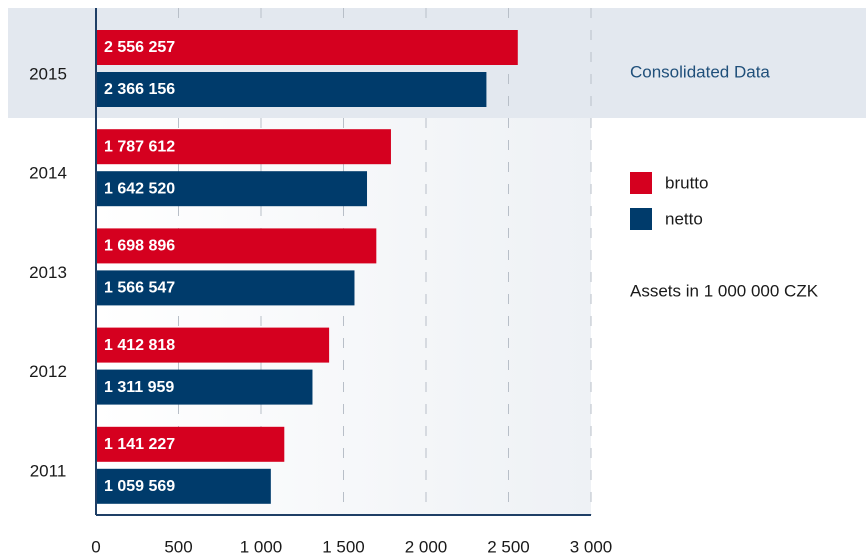  Describe the element at coordinates (48, 470) in the screenshot. I see `y-tick-label: 2011` at that location.